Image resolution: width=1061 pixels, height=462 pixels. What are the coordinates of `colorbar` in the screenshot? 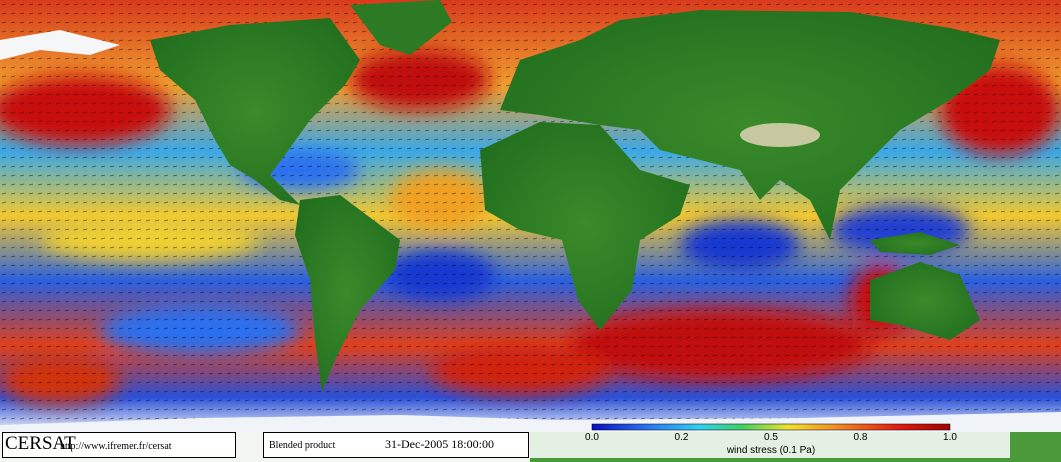 It's located at (771, 427).